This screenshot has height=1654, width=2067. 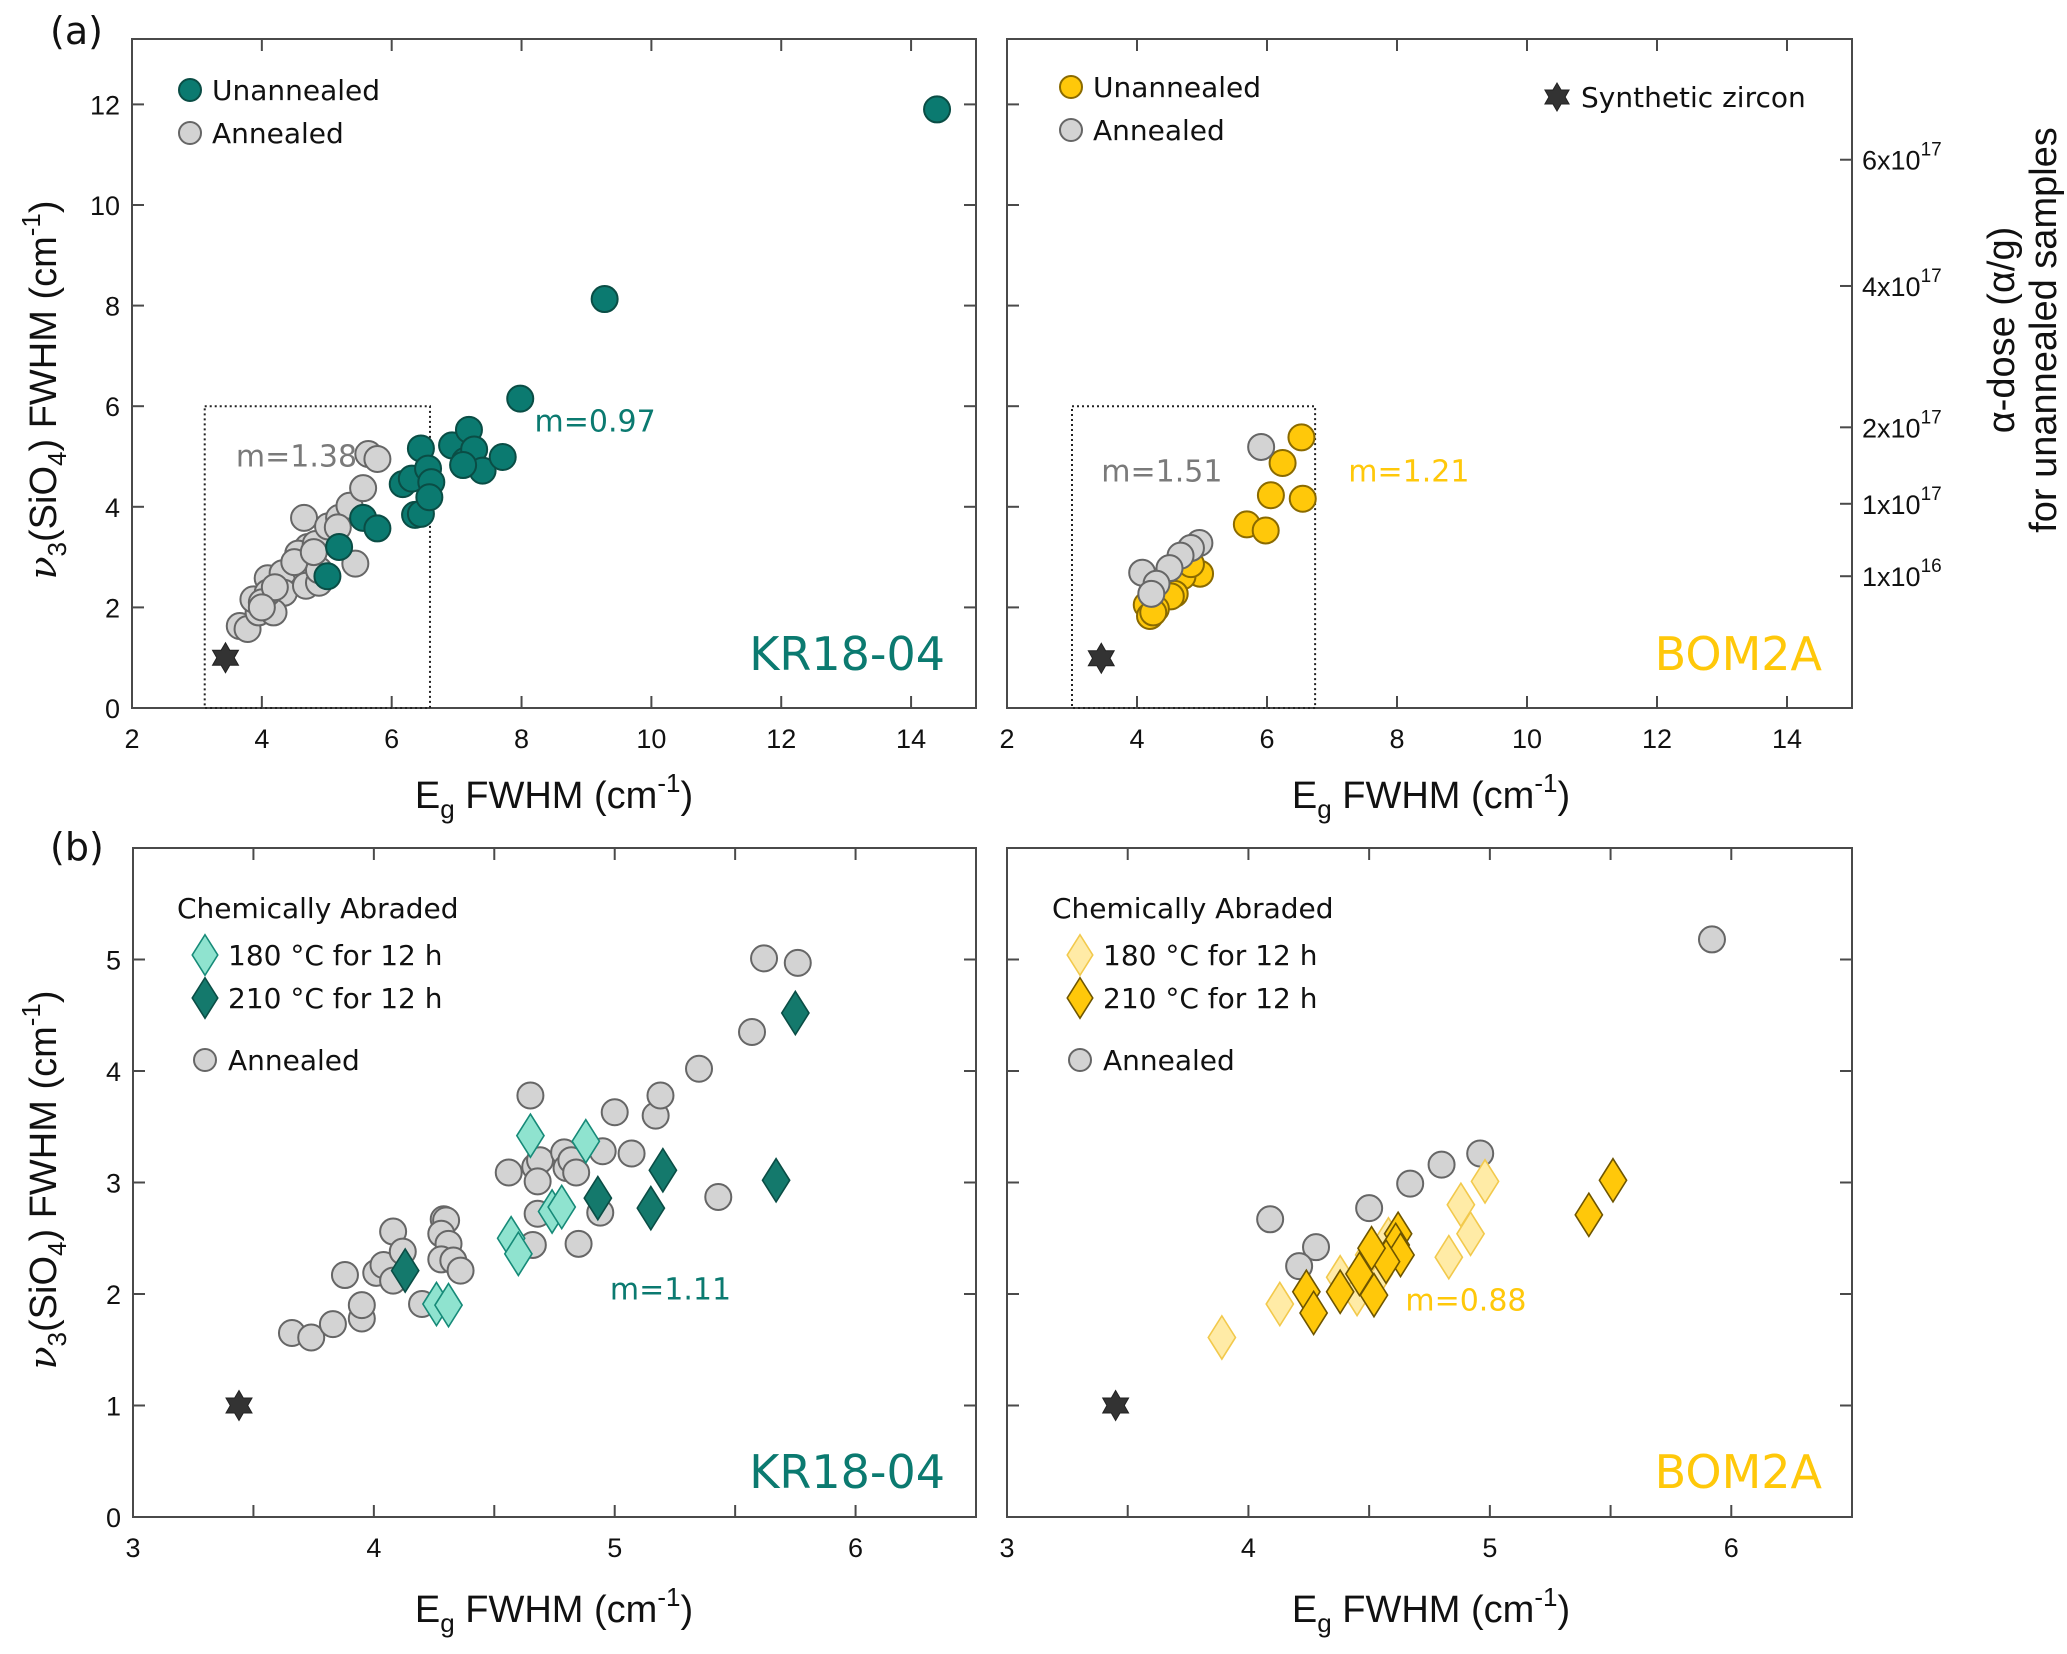 What do you see at coordinates (1210, 955) in the screenshot?
I see `legend-label: 180 °C for 12 h` at bounding box center [1210, 955].